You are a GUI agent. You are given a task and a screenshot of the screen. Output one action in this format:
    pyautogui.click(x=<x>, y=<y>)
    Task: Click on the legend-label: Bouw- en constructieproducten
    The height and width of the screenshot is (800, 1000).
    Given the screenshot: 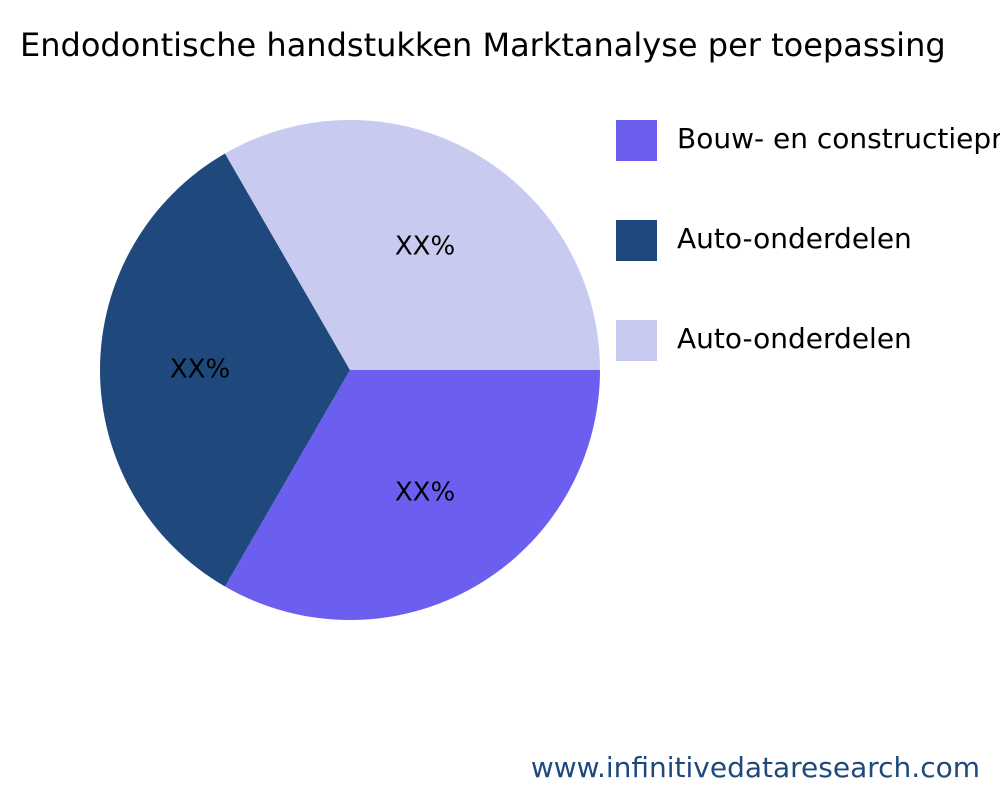 What is the action you would take?
    pyautogui.click(x=838, y=138)
    